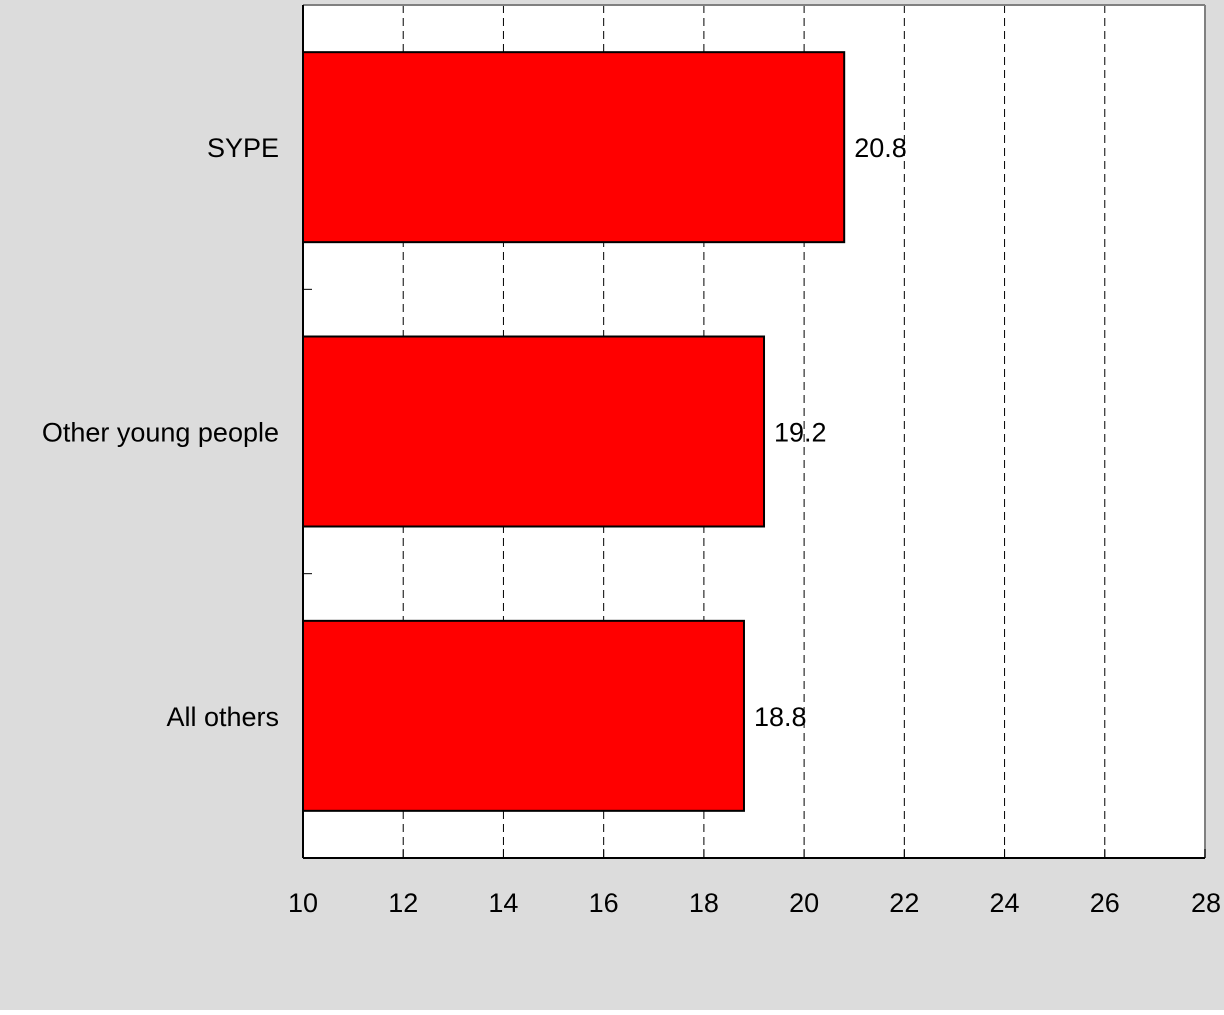 This screenshot has height=1015, width=1224. Describe the element at coordinates (904, 903) in the screenshot. I see `x-tick-label: 22` at that location.